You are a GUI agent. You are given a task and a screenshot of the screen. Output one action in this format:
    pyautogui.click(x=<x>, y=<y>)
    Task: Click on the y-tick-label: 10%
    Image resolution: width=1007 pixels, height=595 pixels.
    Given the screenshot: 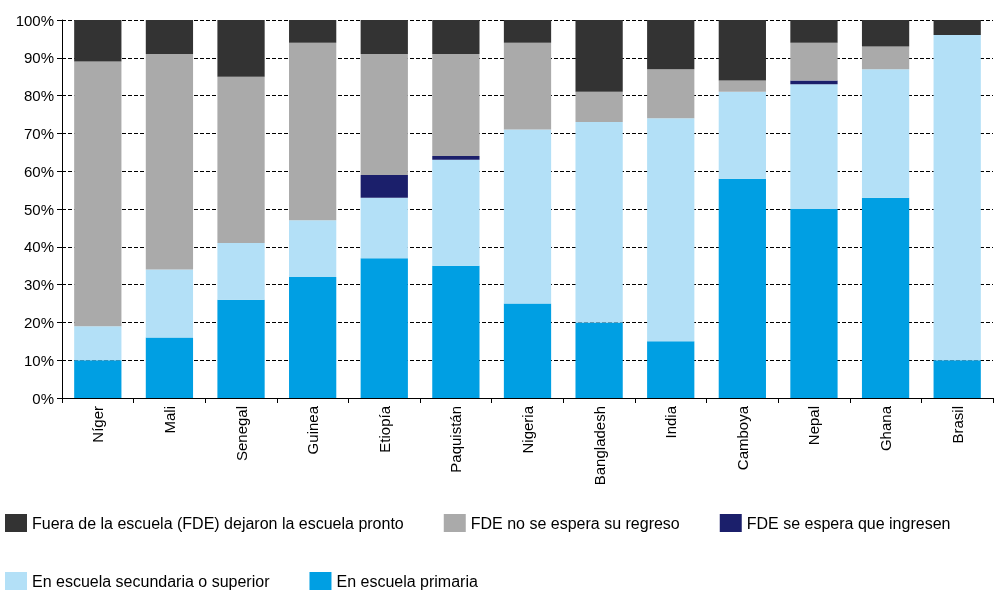 What is the action you would take?
    pyautogui.click(x=38, y=360)
    